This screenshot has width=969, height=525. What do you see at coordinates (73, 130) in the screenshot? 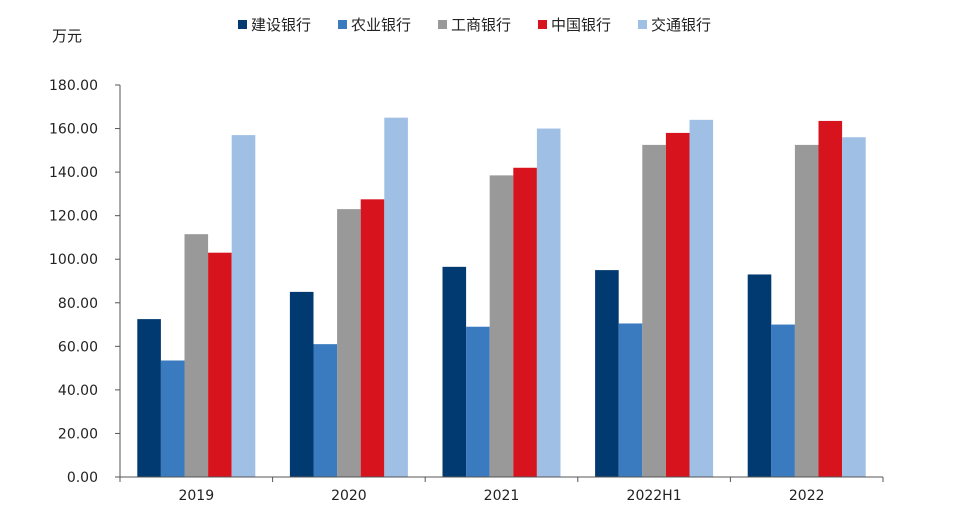
I see `y-tick-label-8: 160.00` at bounding box center [73, 130].